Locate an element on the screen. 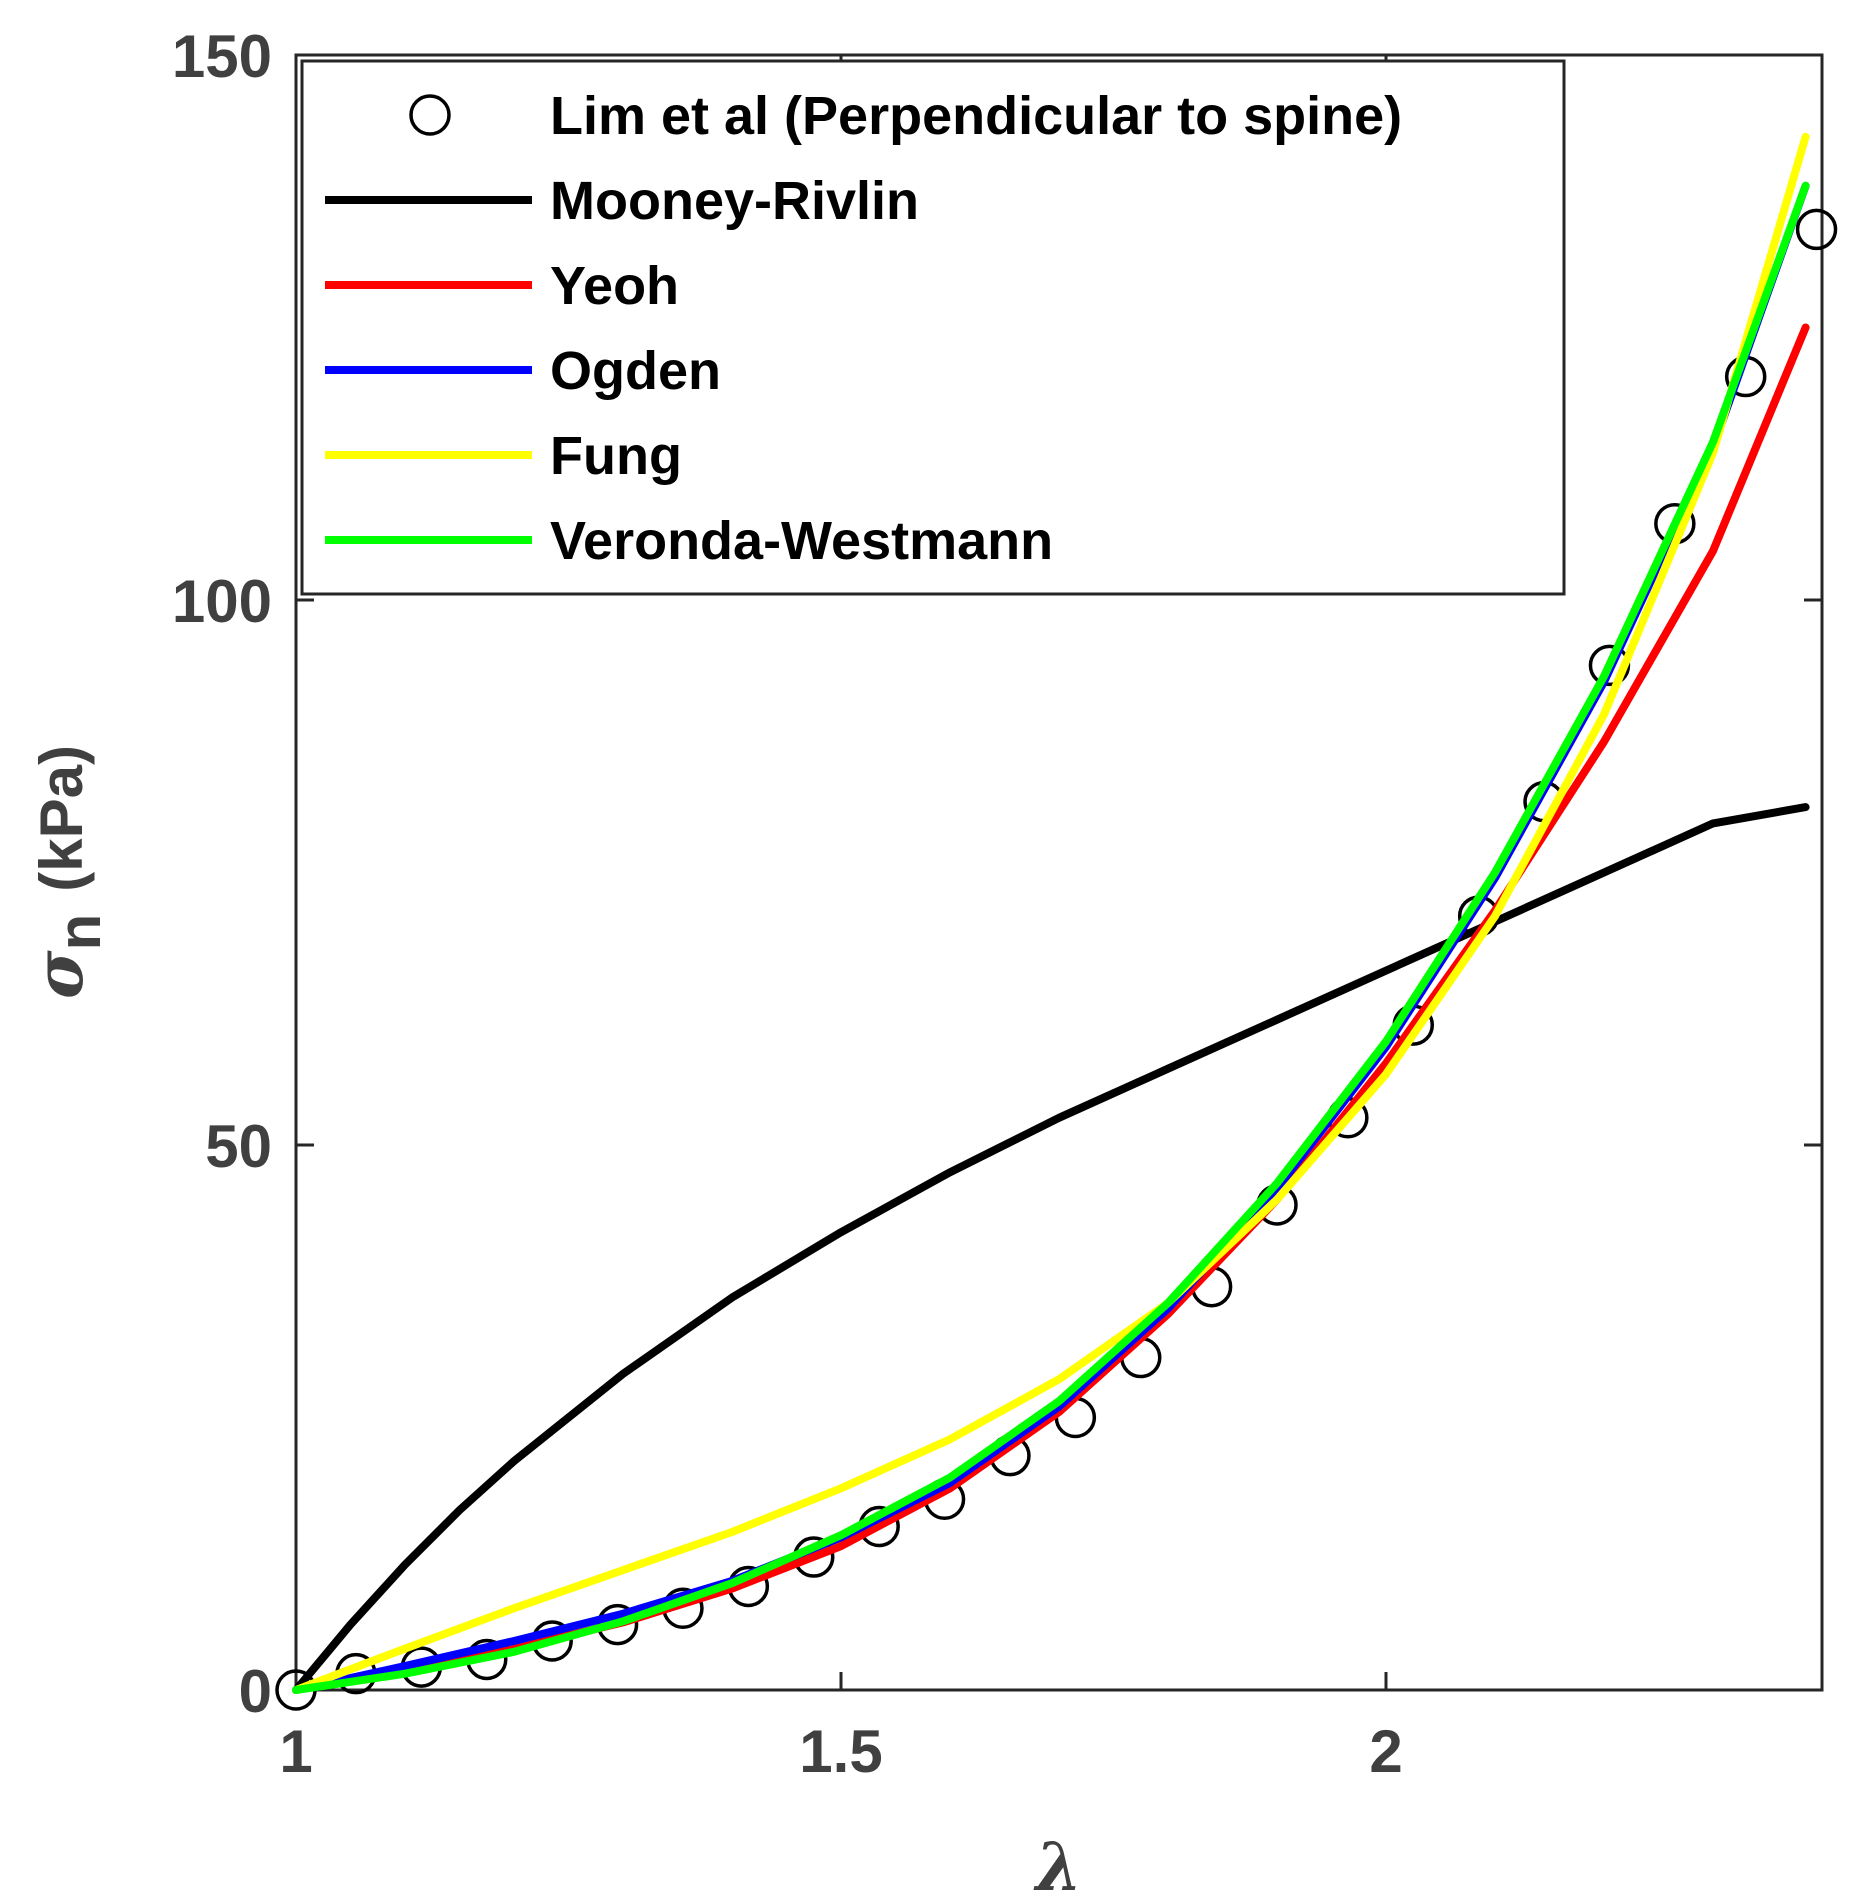  y-axis-label-subscript: n is located at coordinates (79, 932).